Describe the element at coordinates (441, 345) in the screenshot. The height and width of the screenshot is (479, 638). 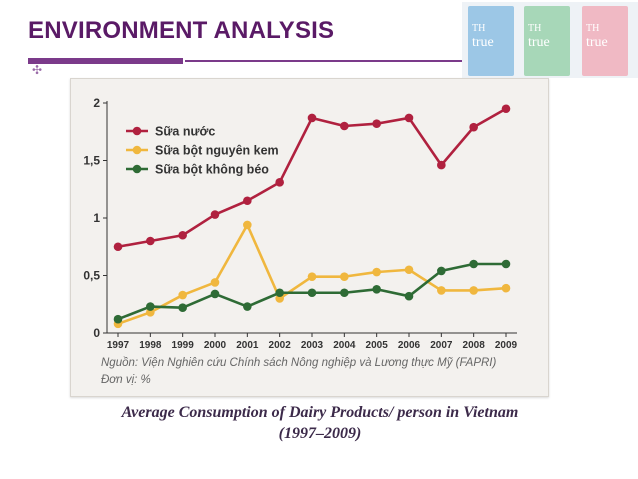
I see `x-tick-label: 2007` at that location.